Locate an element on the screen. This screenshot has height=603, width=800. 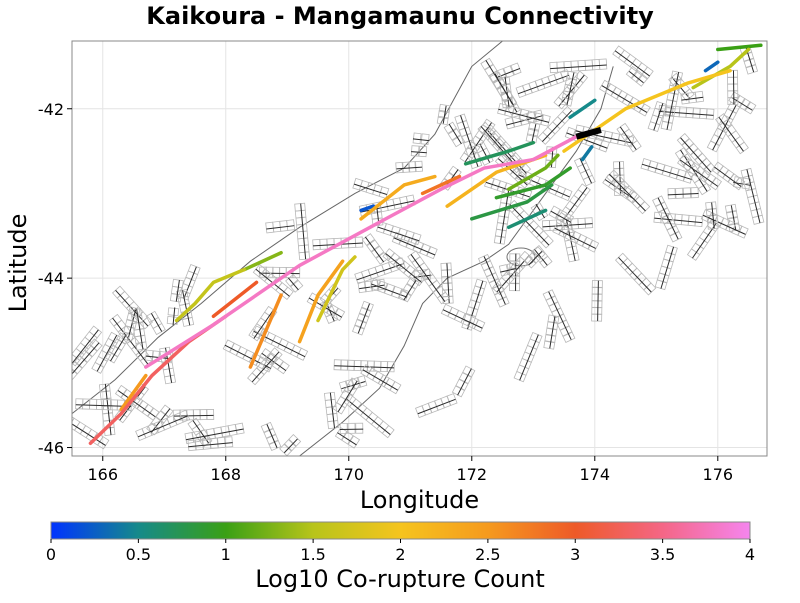
x-tick-label: 166 is located at coordinates (102, 474).